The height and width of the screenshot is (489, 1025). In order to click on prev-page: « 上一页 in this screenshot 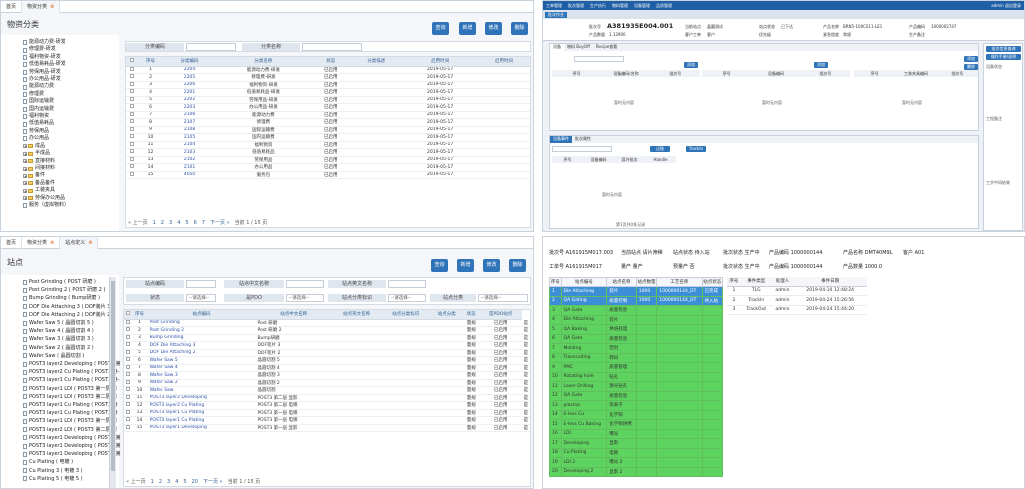, I will do `click(138, 223)`.